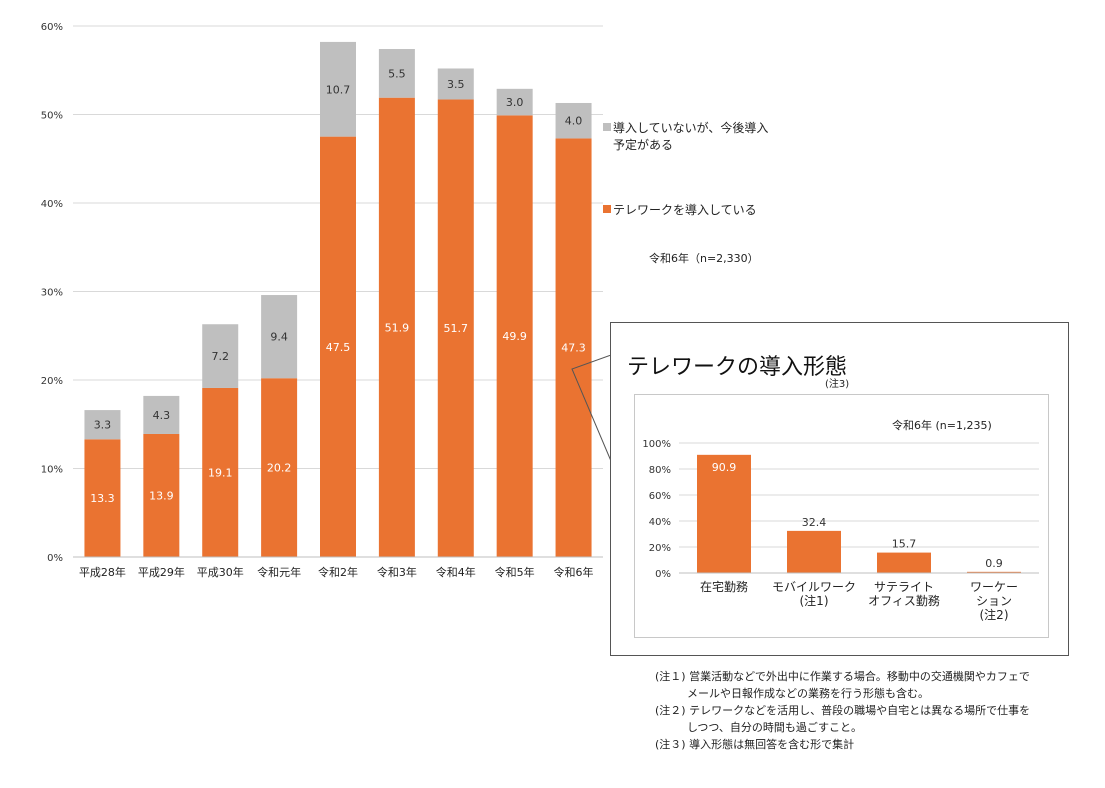 The height and width of the screenshot is (788, 1105). I want to click on legend-label-planned-line1: 導入していないが、今後導入, so click(691, 128).